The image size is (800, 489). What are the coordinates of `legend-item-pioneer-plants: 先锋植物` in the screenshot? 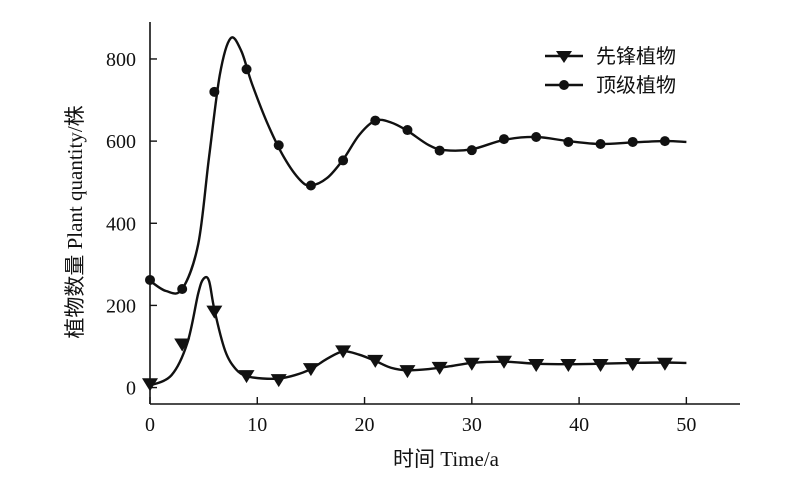 It's located at (610, 56).